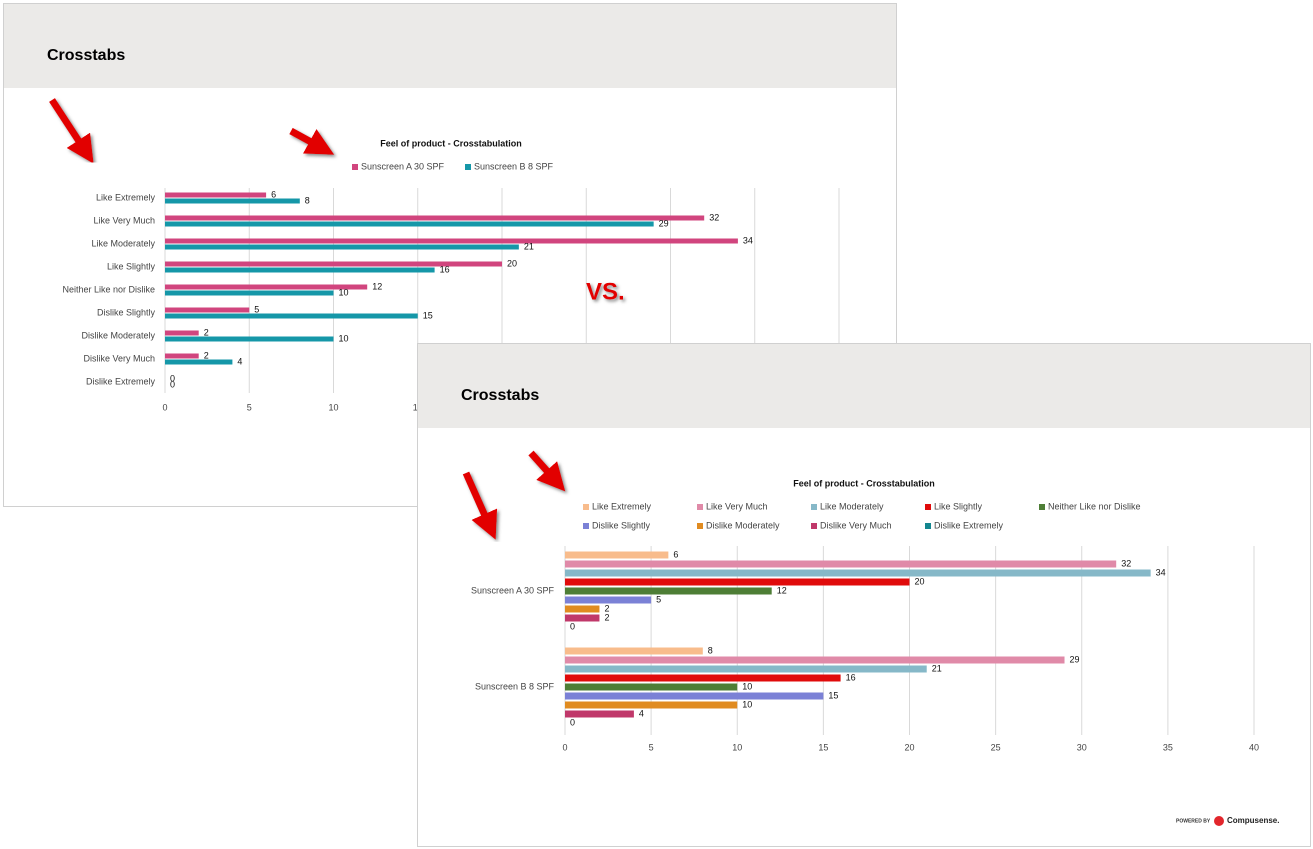  Describe the element at coordinates (1126, 563) in the screenshot. I see `data-label: 32` at that location.